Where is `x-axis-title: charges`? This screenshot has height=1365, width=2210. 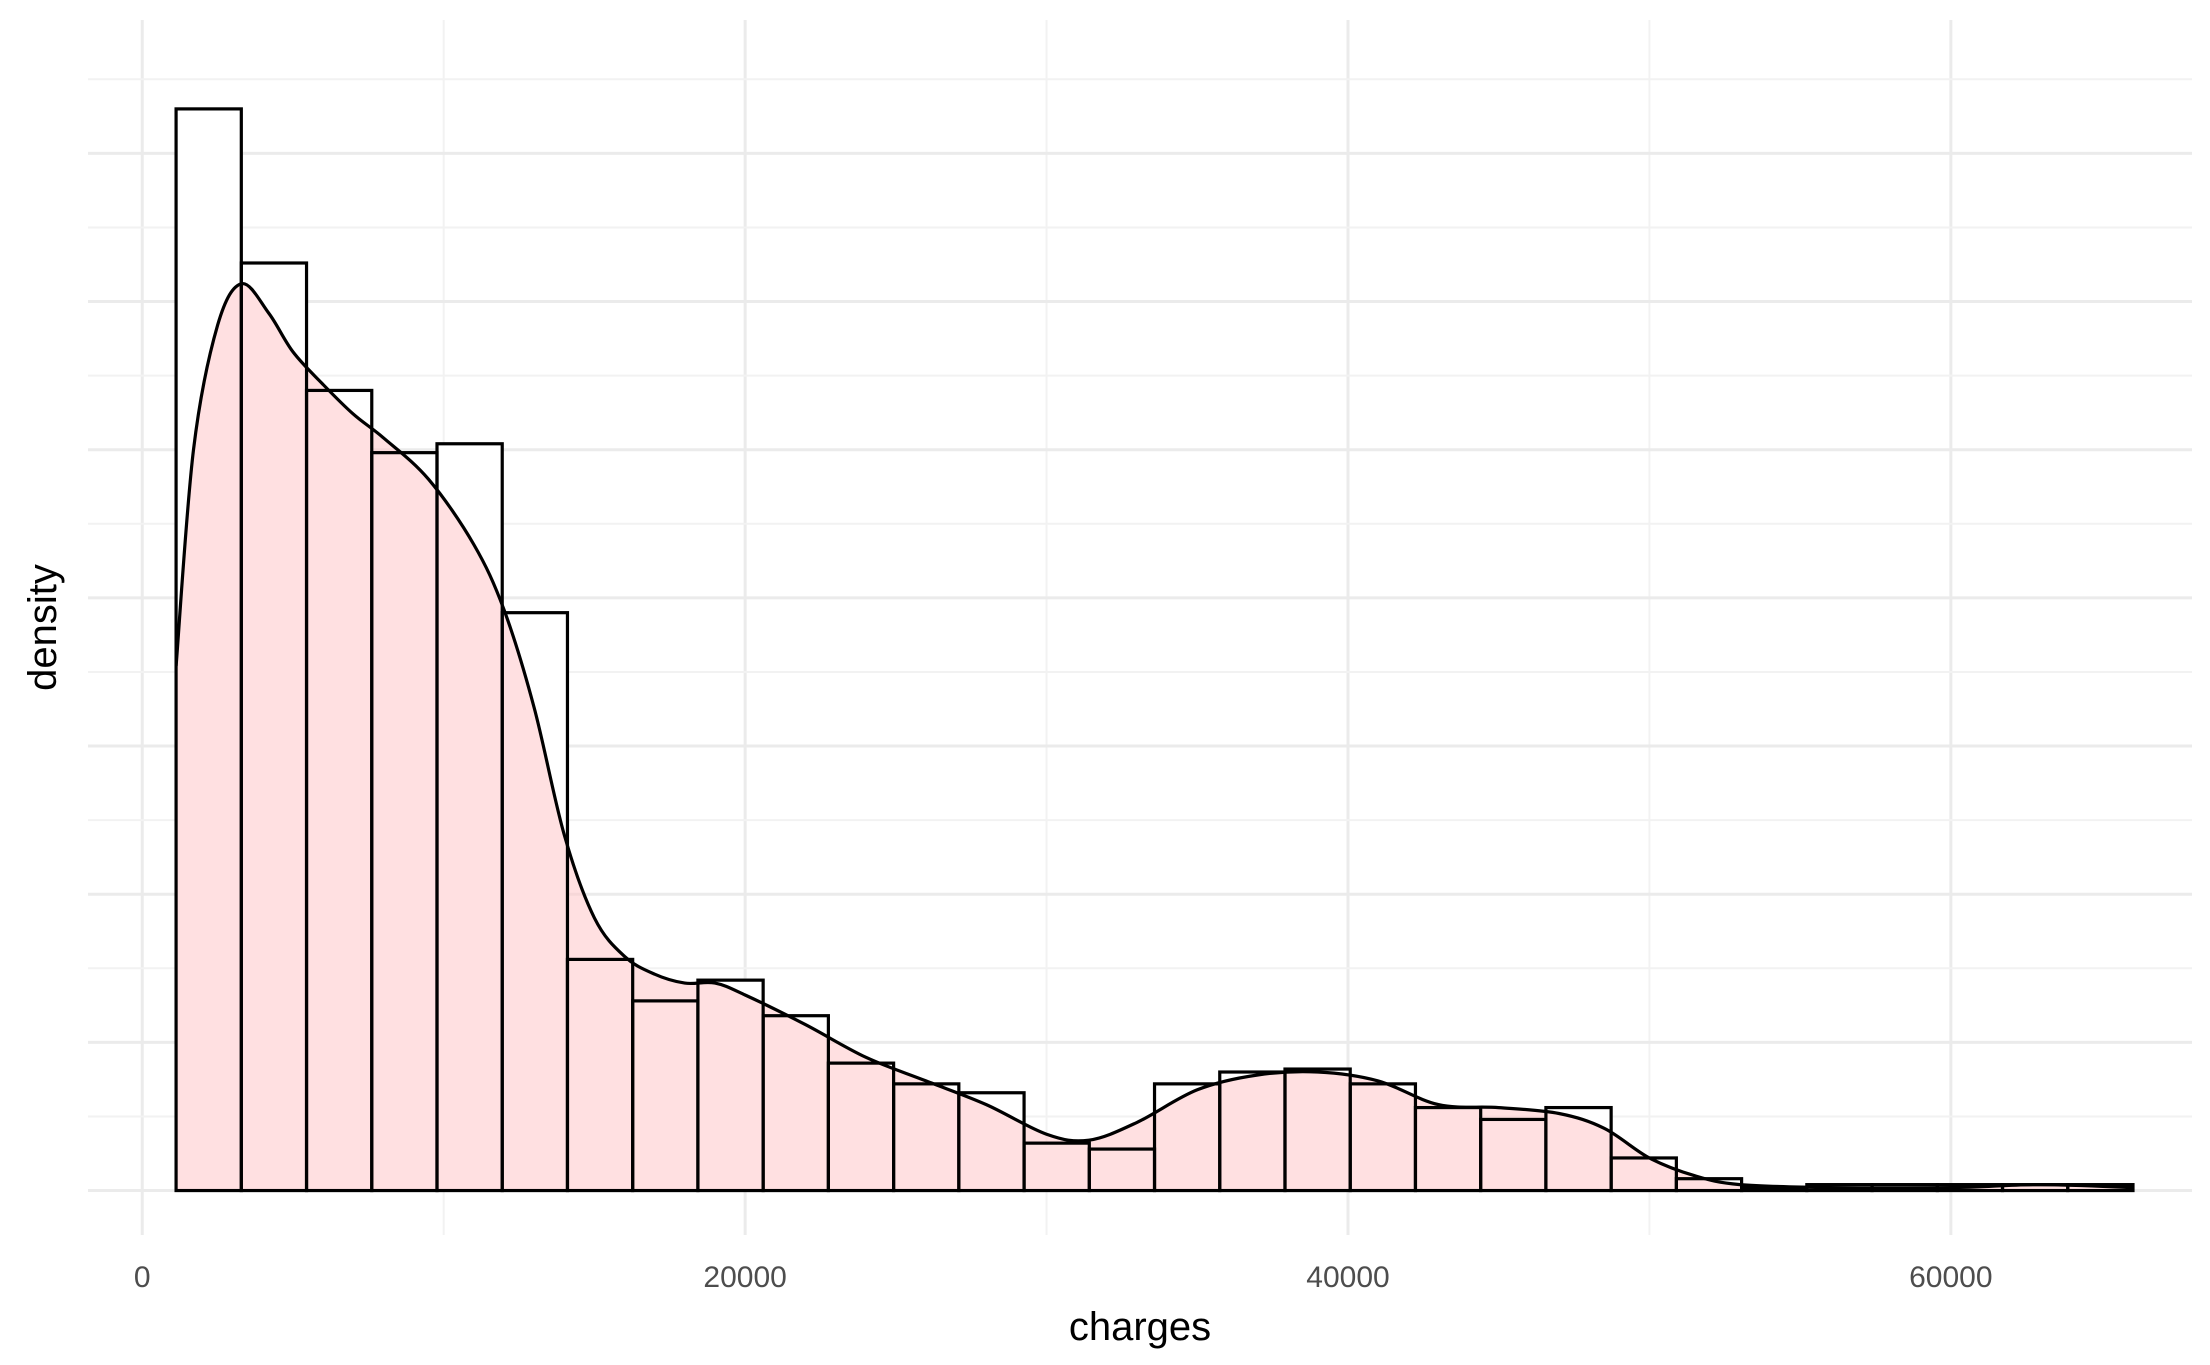 x-axis-title: charges is located at coordinates (1140, 1327).